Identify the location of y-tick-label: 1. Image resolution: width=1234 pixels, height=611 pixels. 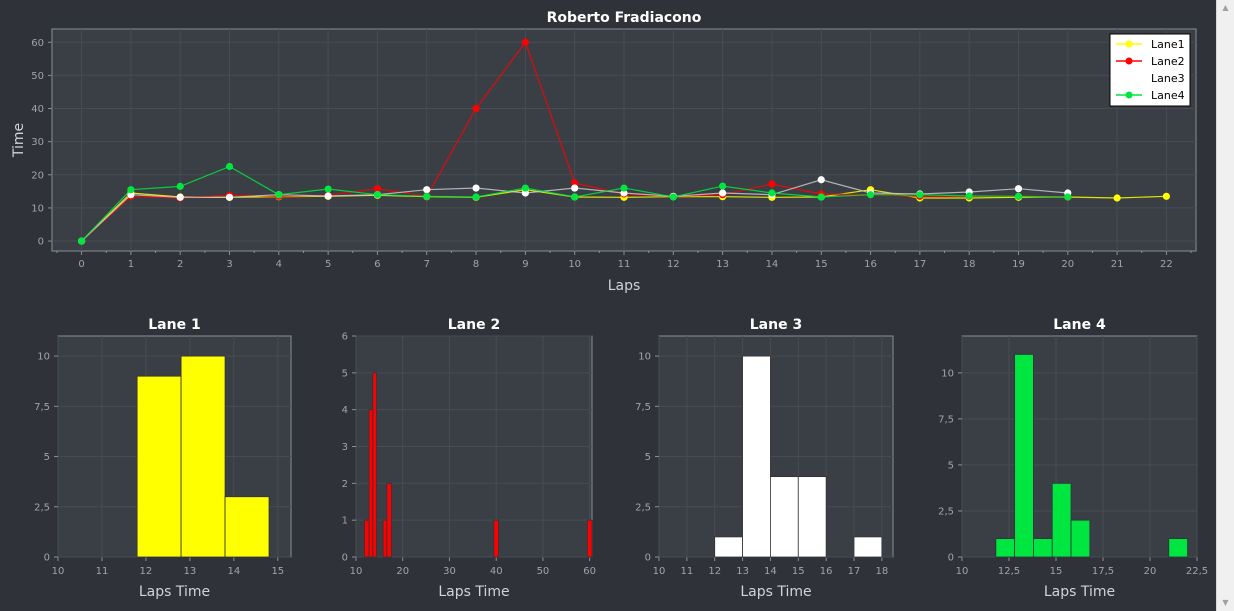
(345, 521).